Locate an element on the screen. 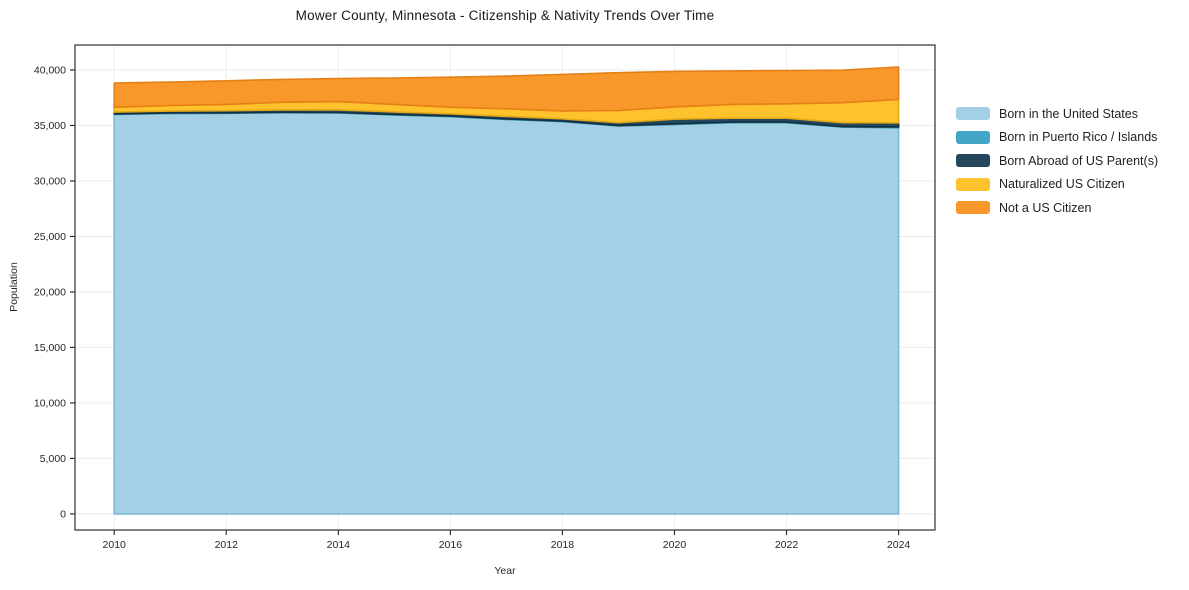 Image resolution: width=1189 pixels, height=590 pixels. x-tick-label: 2024 is located at coordinates (899, 545).